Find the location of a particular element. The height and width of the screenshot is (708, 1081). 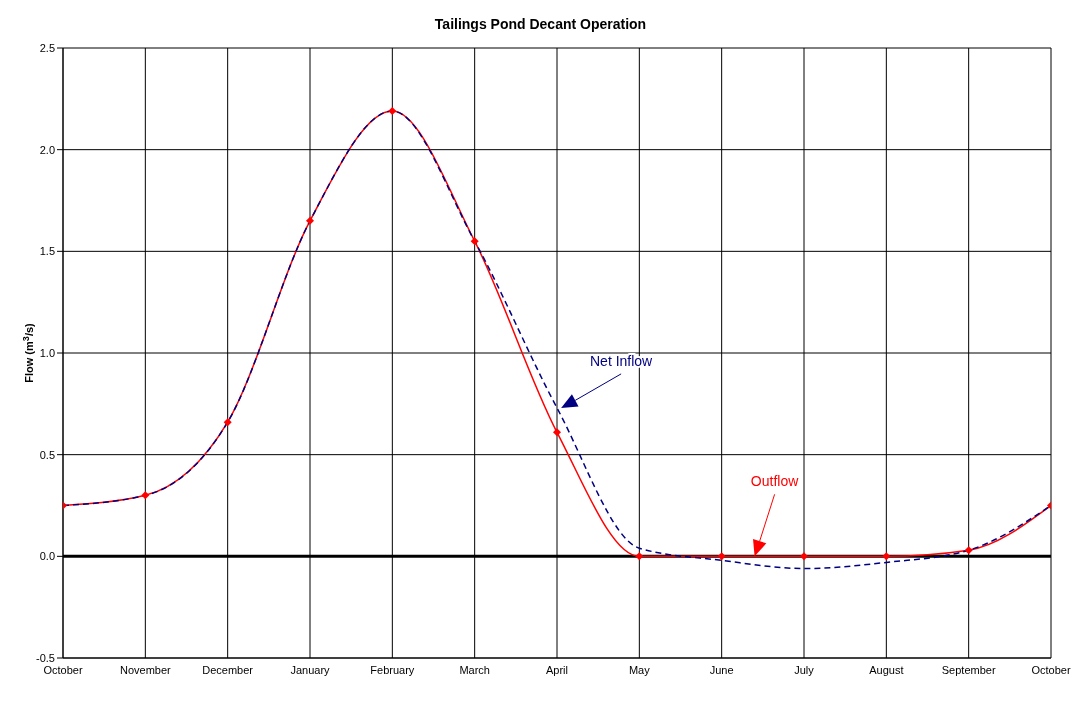

chart-title: Tailings Pond Decant Operation is located at coordinates (540, 24).